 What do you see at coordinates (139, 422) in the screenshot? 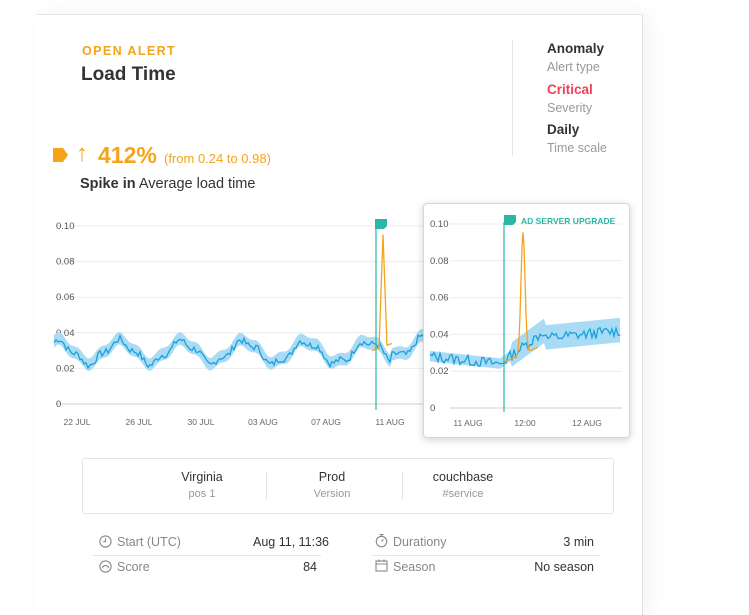
I see `main-x-tick-label: 26 JUL` at bounding box center [139, 422].